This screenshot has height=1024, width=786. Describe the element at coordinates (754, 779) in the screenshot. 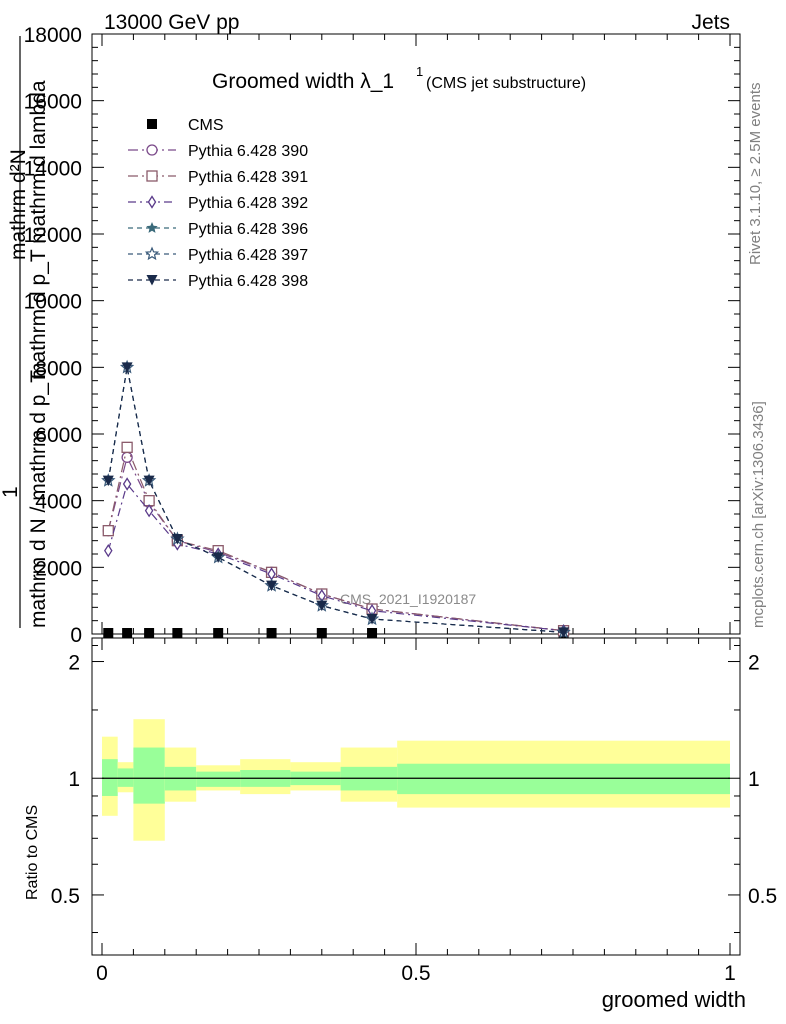

I see `ratio-y-tick-label-right: 1` at that location.